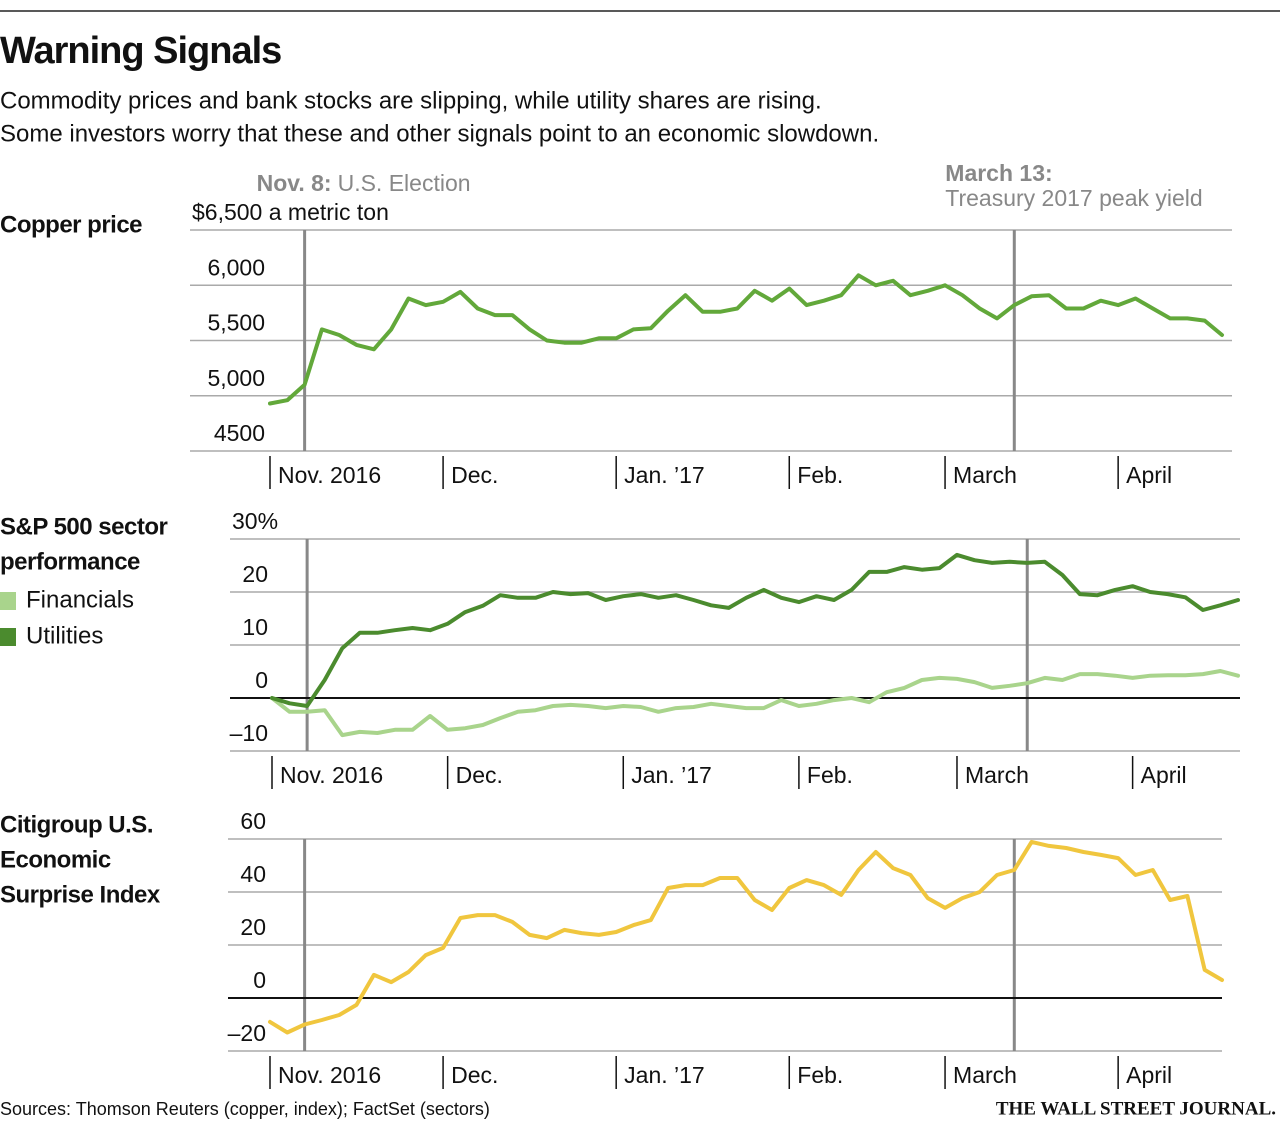 This screenshot has width=1280, height=1124. Describe the element at coordinates (80, 599) in the screenshot. I see `legend-label: Financials` at that location.